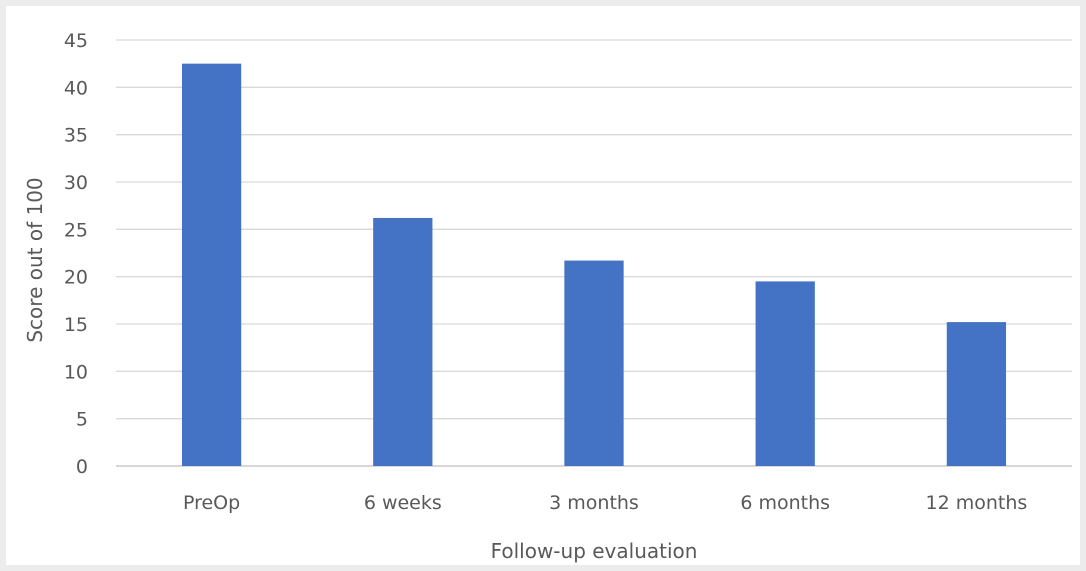 This screenshot has width=1086, height=571. I want to click on y-tick-label: 45, so click(76, 41).